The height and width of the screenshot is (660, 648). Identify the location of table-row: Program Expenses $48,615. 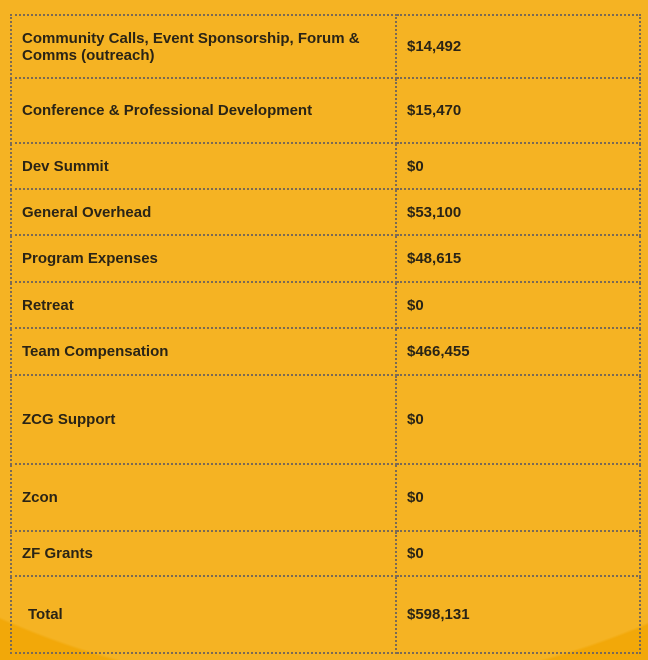
(325, 258).